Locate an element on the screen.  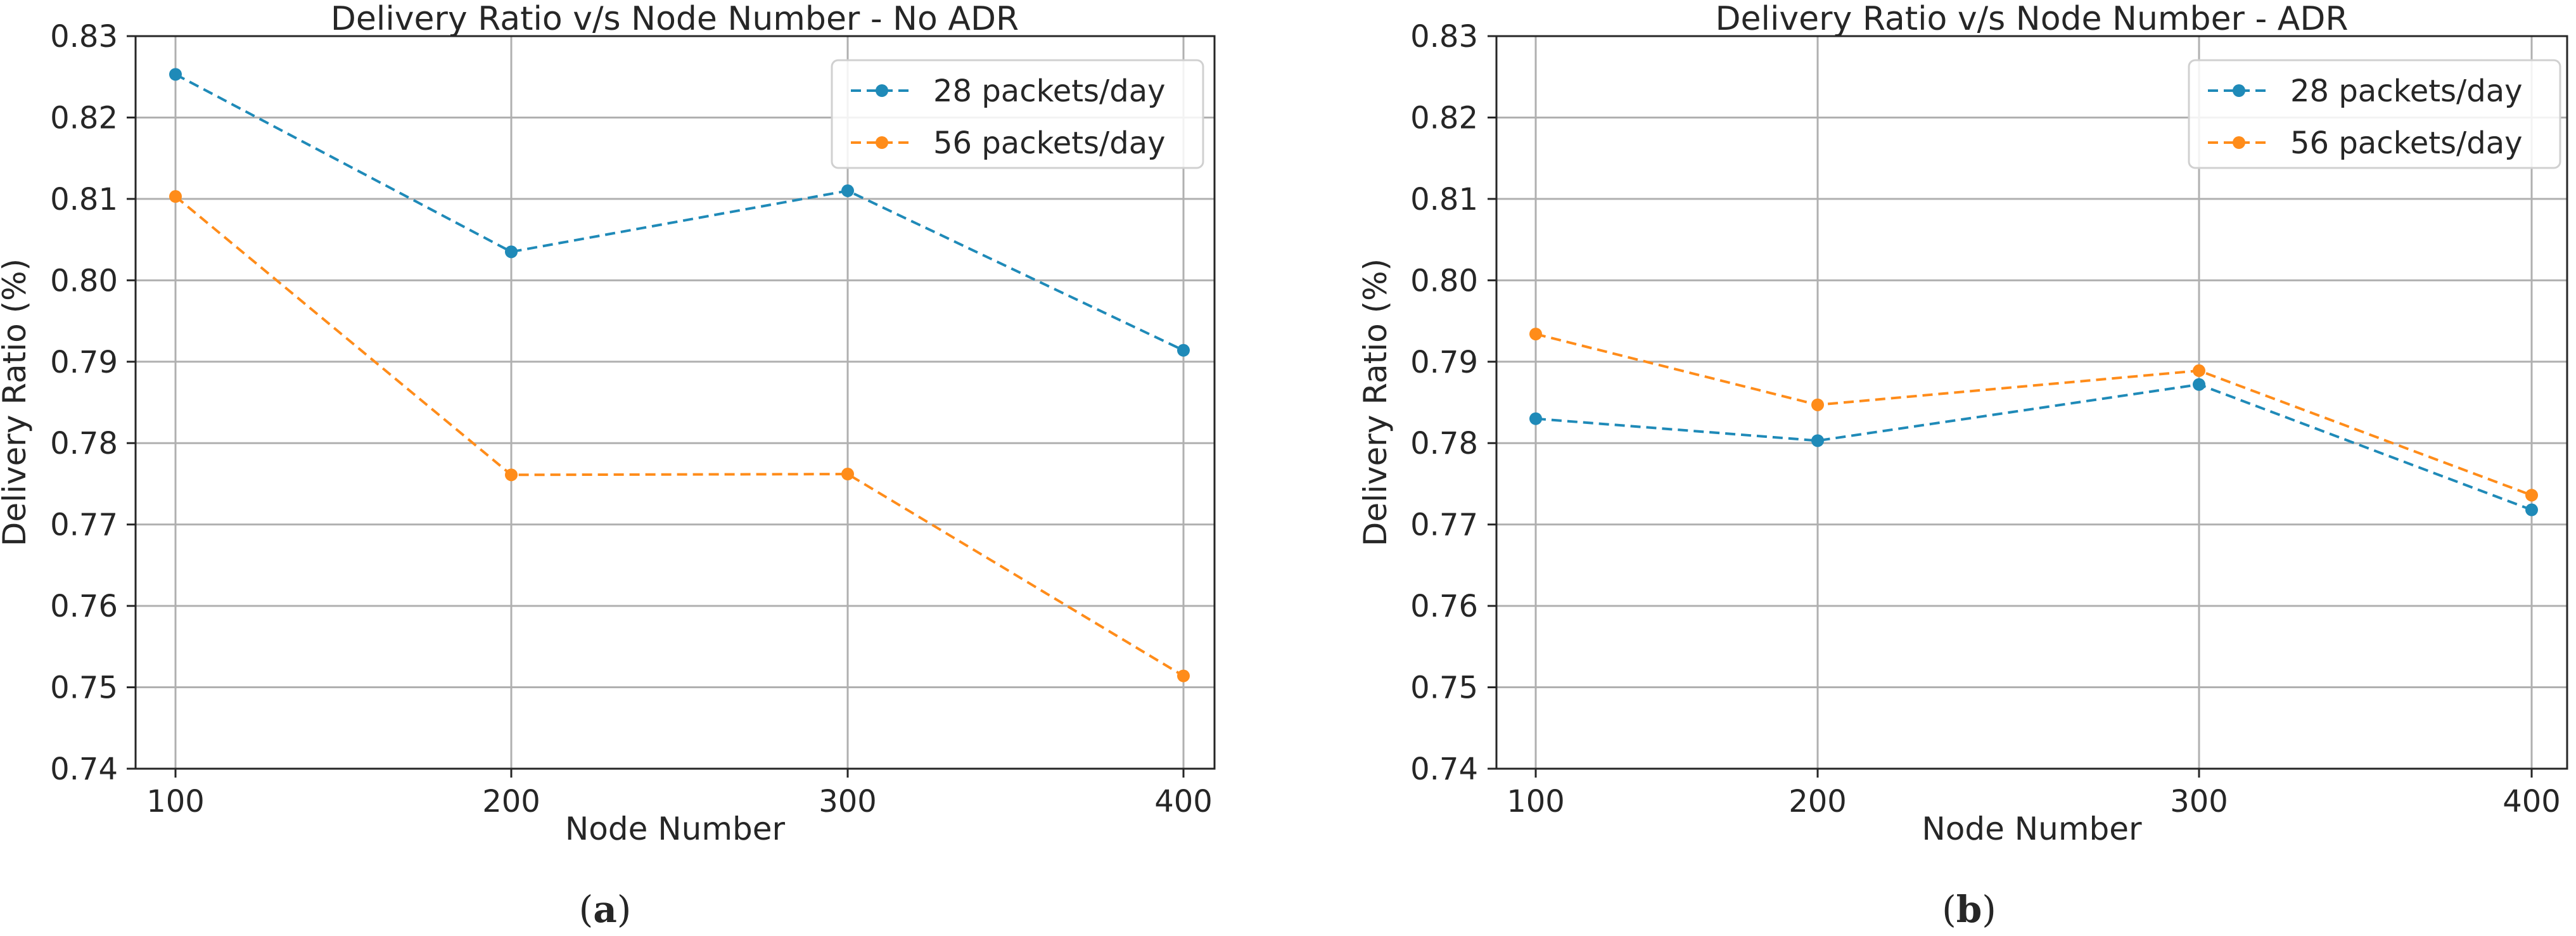
chart-title: Delivery Ratio v/s Node Number - No ADR is located at coordinates (675, 19).